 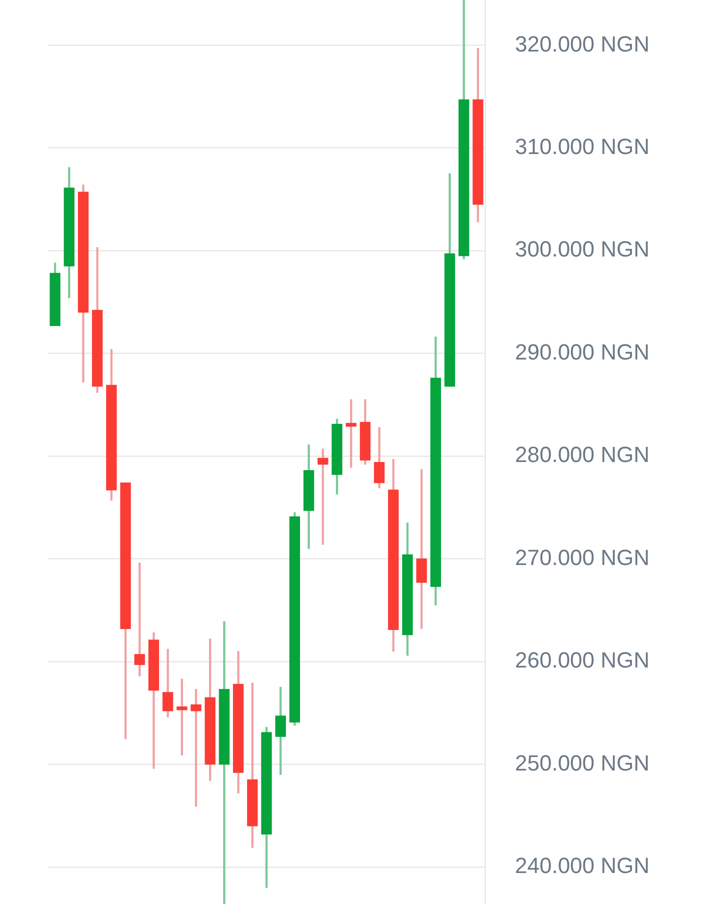 I want to click on y-tick-label: 240.000 NGN, so click(x=582, y=865).